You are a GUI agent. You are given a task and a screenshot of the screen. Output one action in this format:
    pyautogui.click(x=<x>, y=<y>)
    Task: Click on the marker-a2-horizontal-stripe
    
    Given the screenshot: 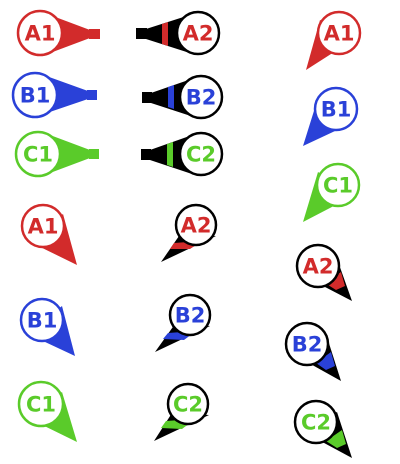 What is the action you would take?
    pyautogui.click(x=165, y=34)
    